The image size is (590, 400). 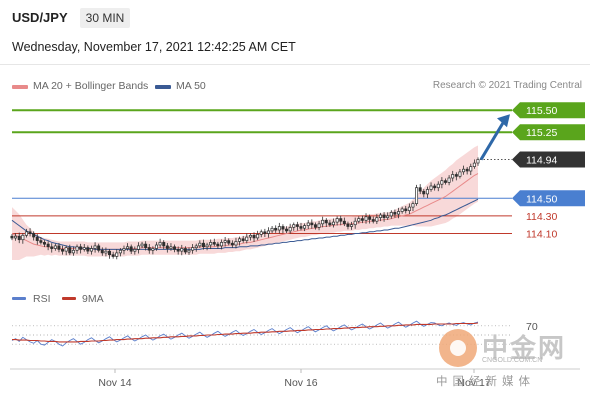 I want to click on rsi-line, so click(x=245, y=333).